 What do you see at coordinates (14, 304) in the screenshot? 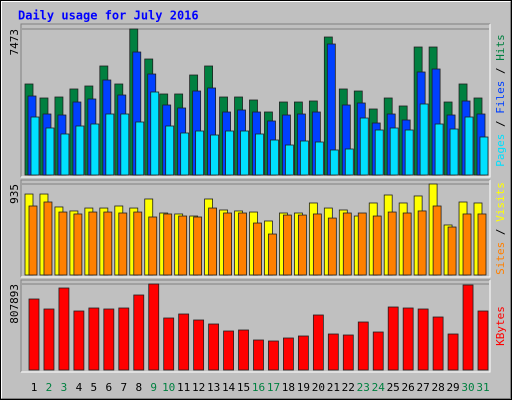
I see `y-tick-label: 807893` at bounding box center [14, 304].